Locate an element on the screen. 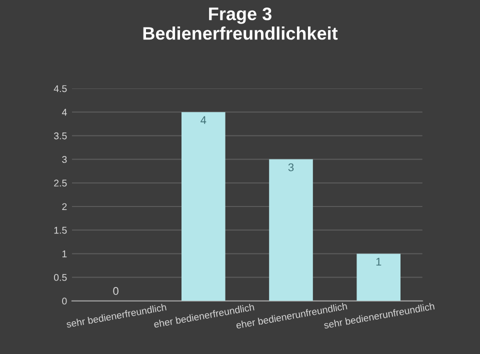  y-tick-label: 2.5 is located at coordinates (60, 183).